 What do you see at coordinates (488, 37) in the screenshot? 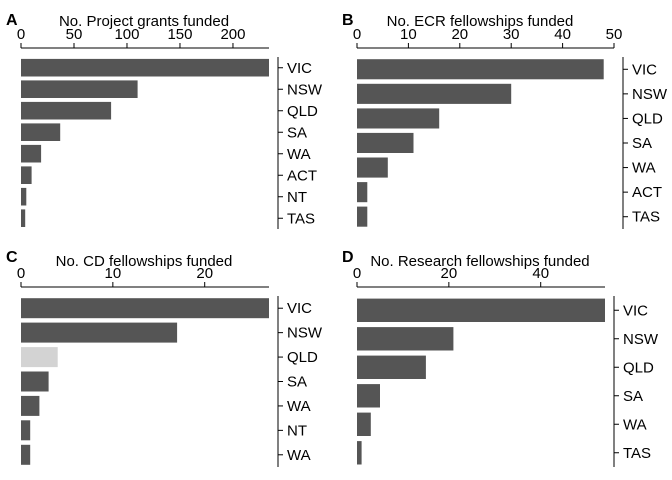
I see `panel-b-ticks: 0 10 20 30 40 50` at bounding box center [488, 37].